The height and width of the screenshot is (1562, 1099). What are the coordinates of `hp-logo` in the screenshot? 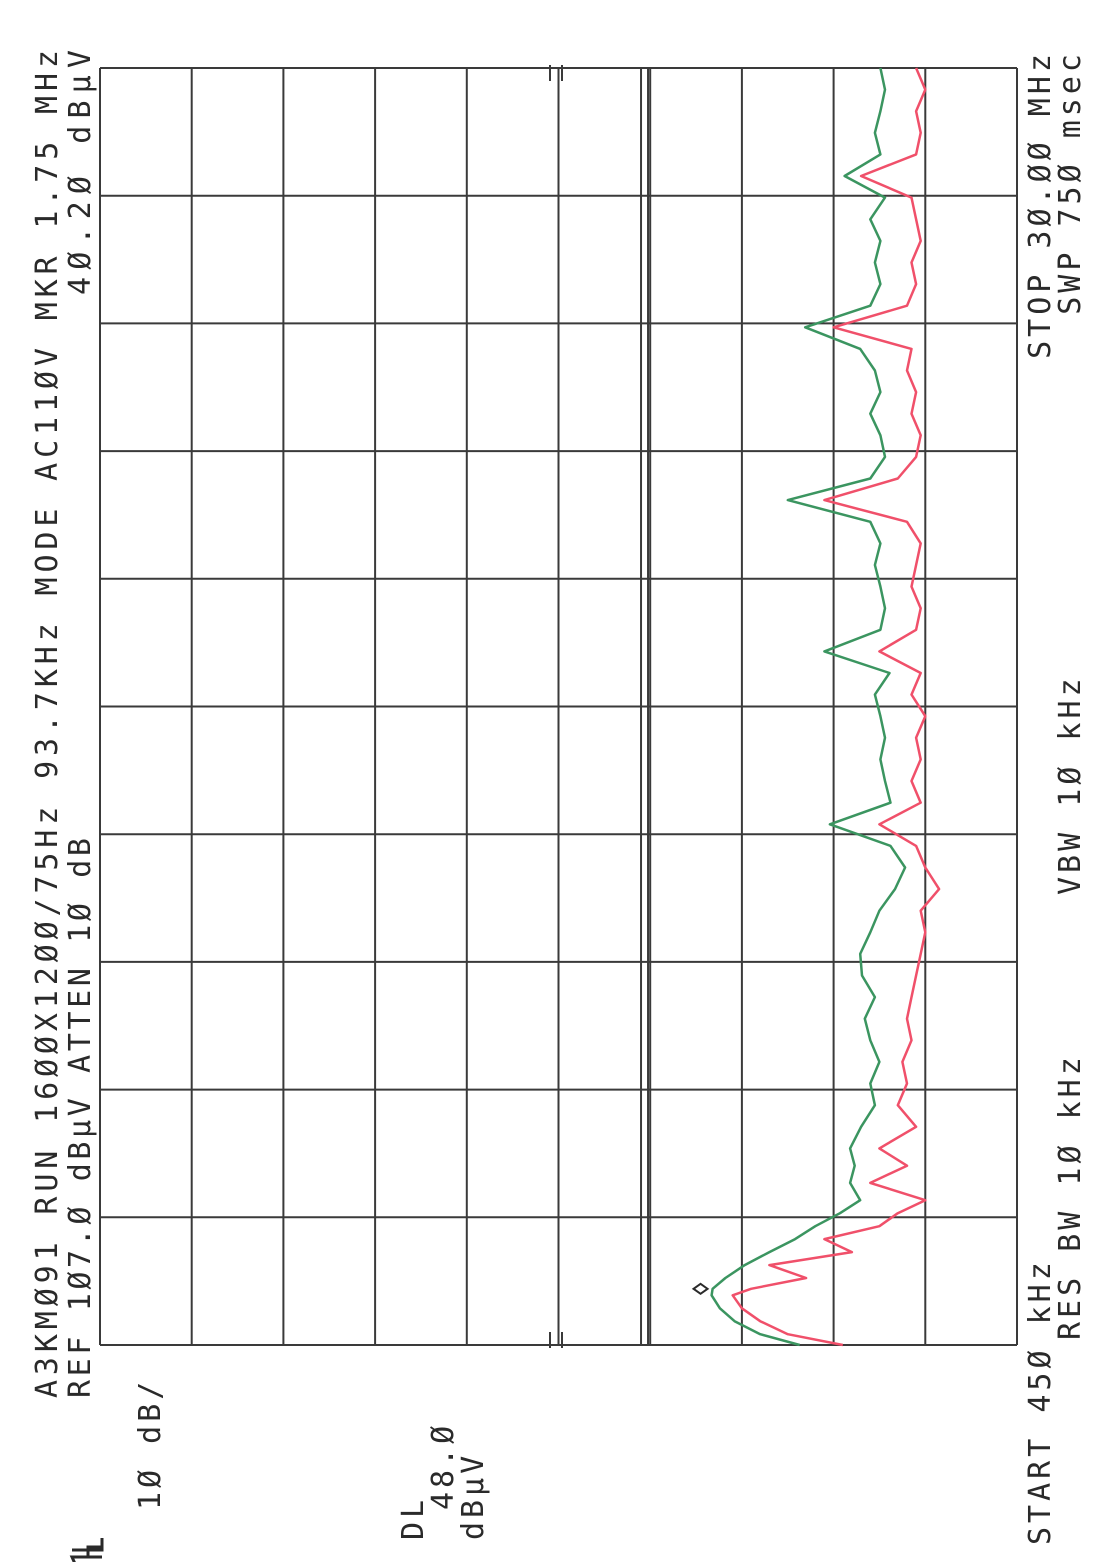 It's located at (86, 1550).